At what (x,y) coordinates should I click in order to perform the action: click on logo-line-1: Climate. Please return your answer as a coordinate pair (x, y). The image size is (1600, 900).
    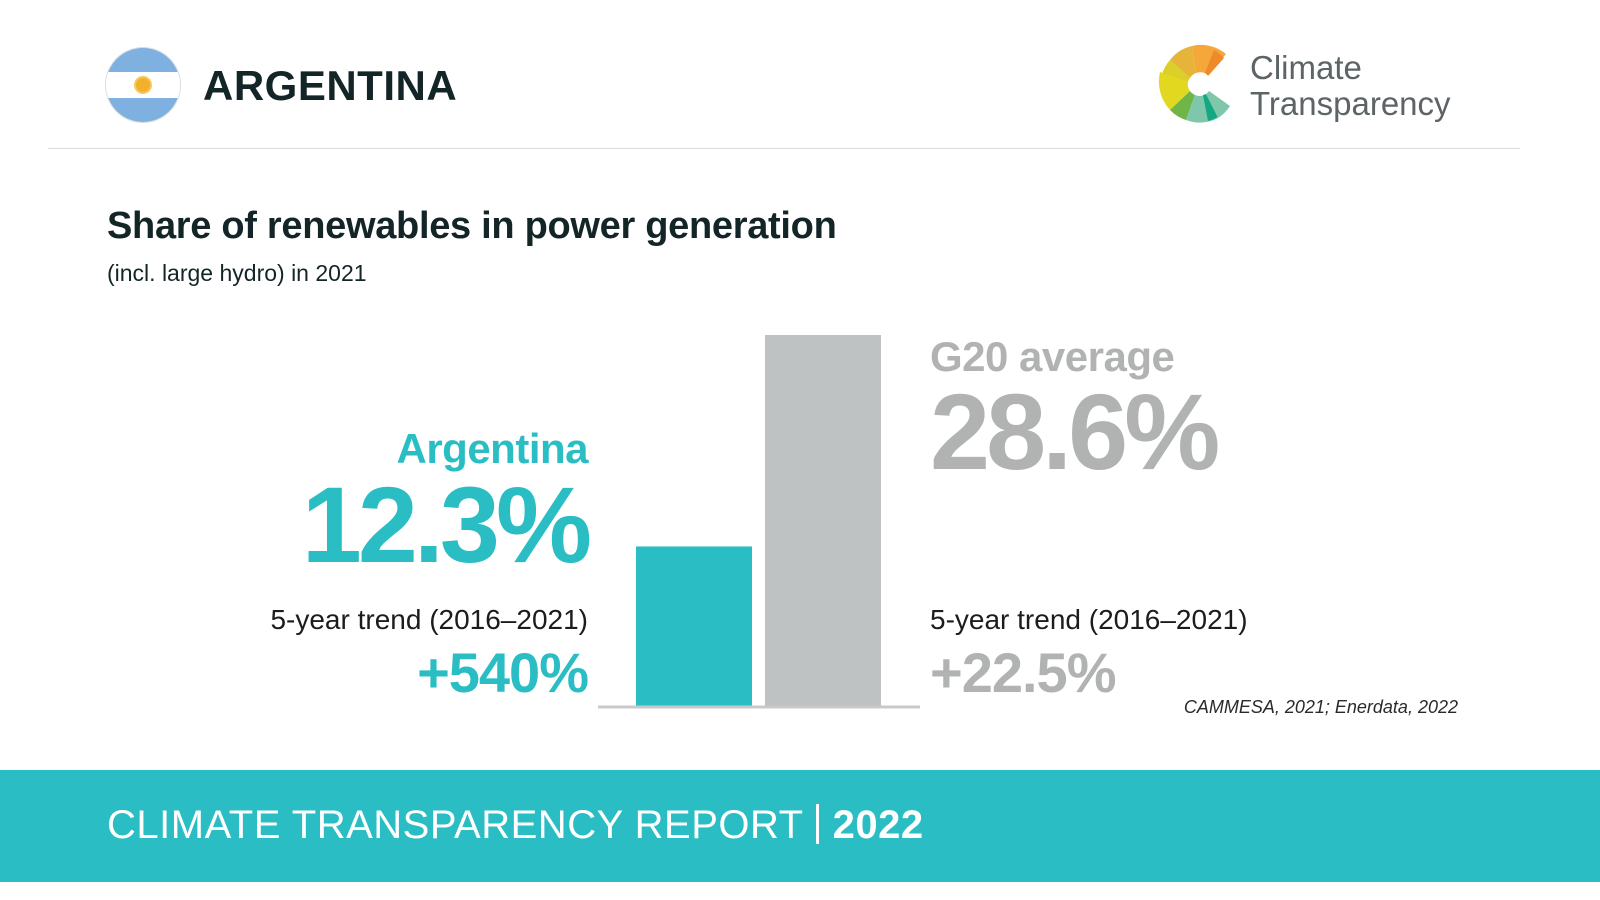
    Looking at the image, I should click on (1306, 67).